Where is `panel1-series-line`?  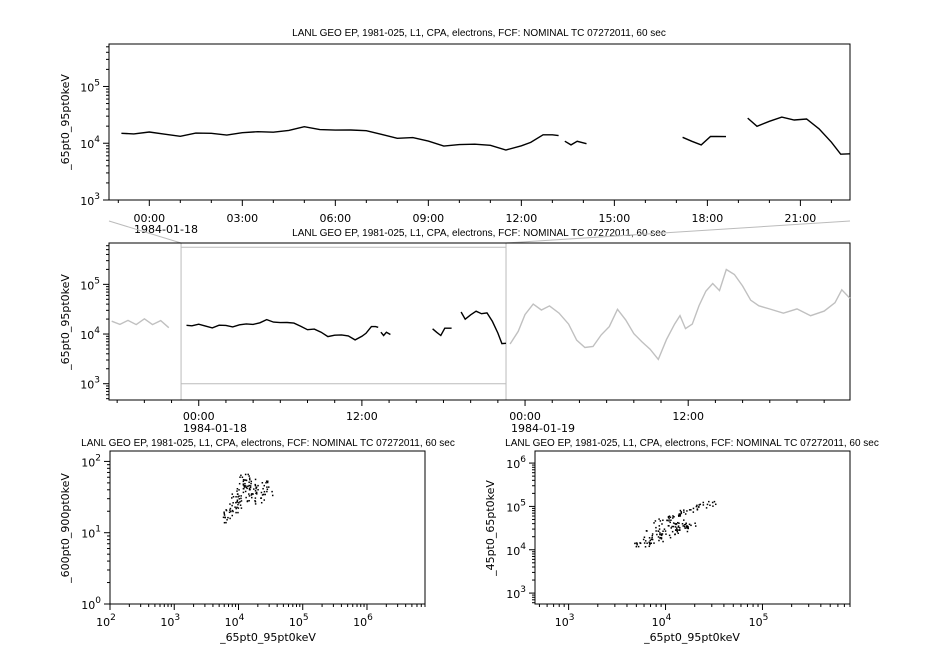
panel1-series-line is located at coordinates (340, 138).